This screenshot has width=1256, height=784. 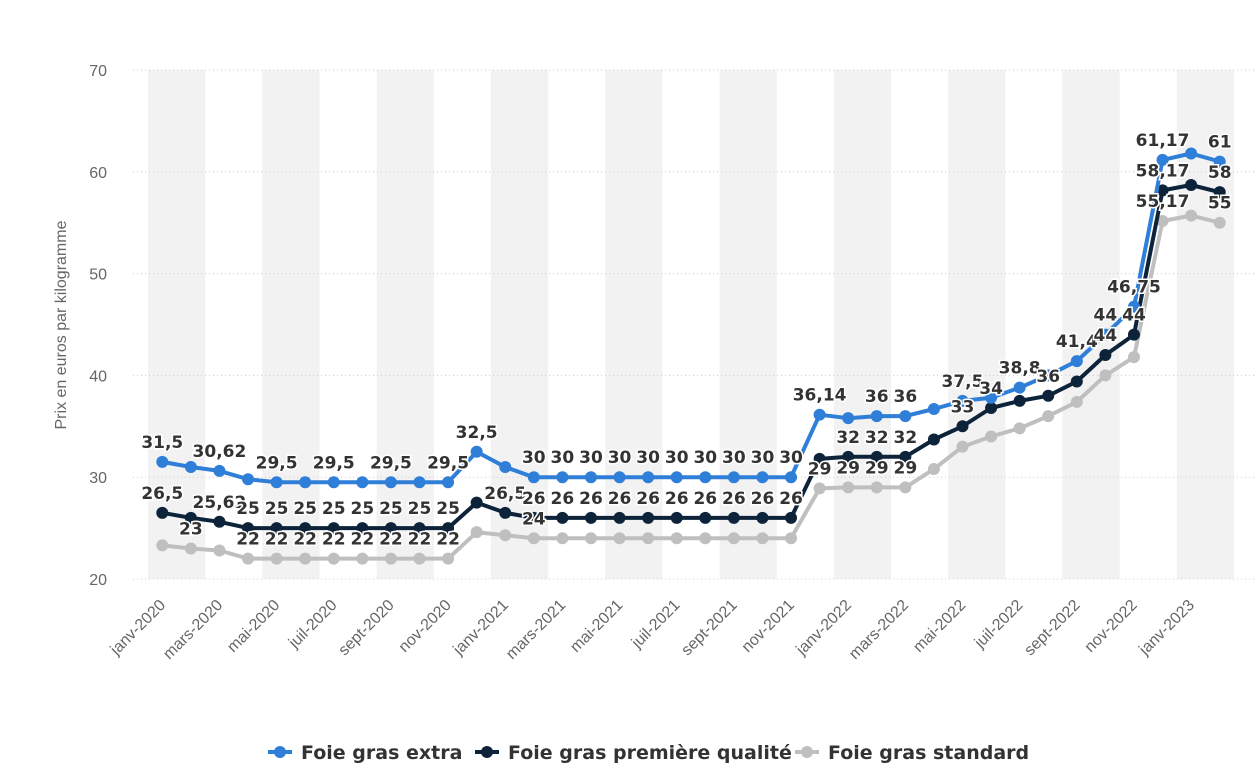 I want to click on x-tick-label: janv-2022, so click(x=824, y=628).